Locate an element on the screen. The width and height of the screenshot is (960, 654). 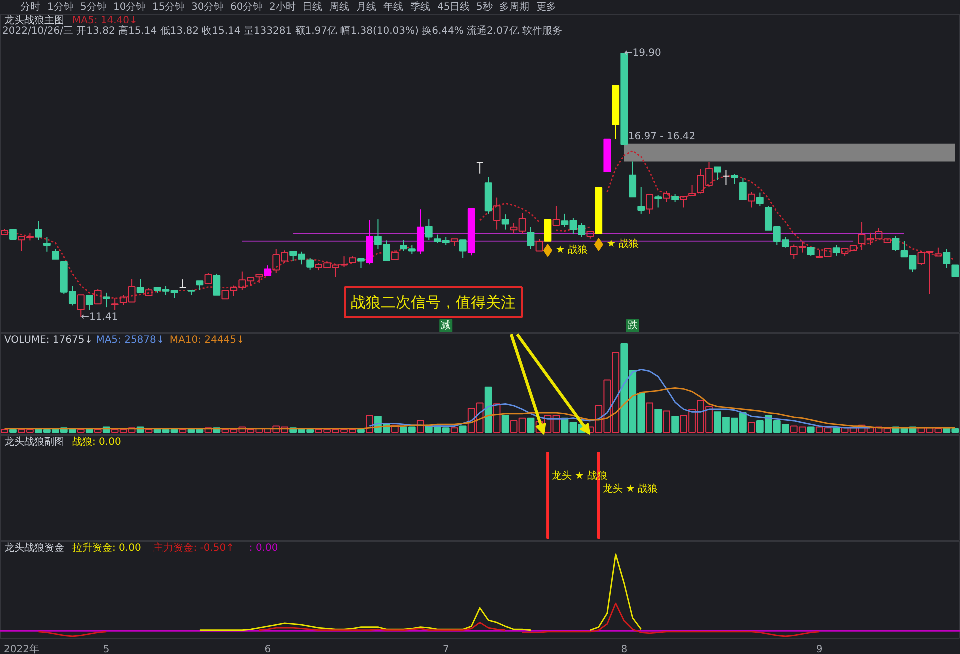
text: 1分钟 is located at coordinates (61, 7).